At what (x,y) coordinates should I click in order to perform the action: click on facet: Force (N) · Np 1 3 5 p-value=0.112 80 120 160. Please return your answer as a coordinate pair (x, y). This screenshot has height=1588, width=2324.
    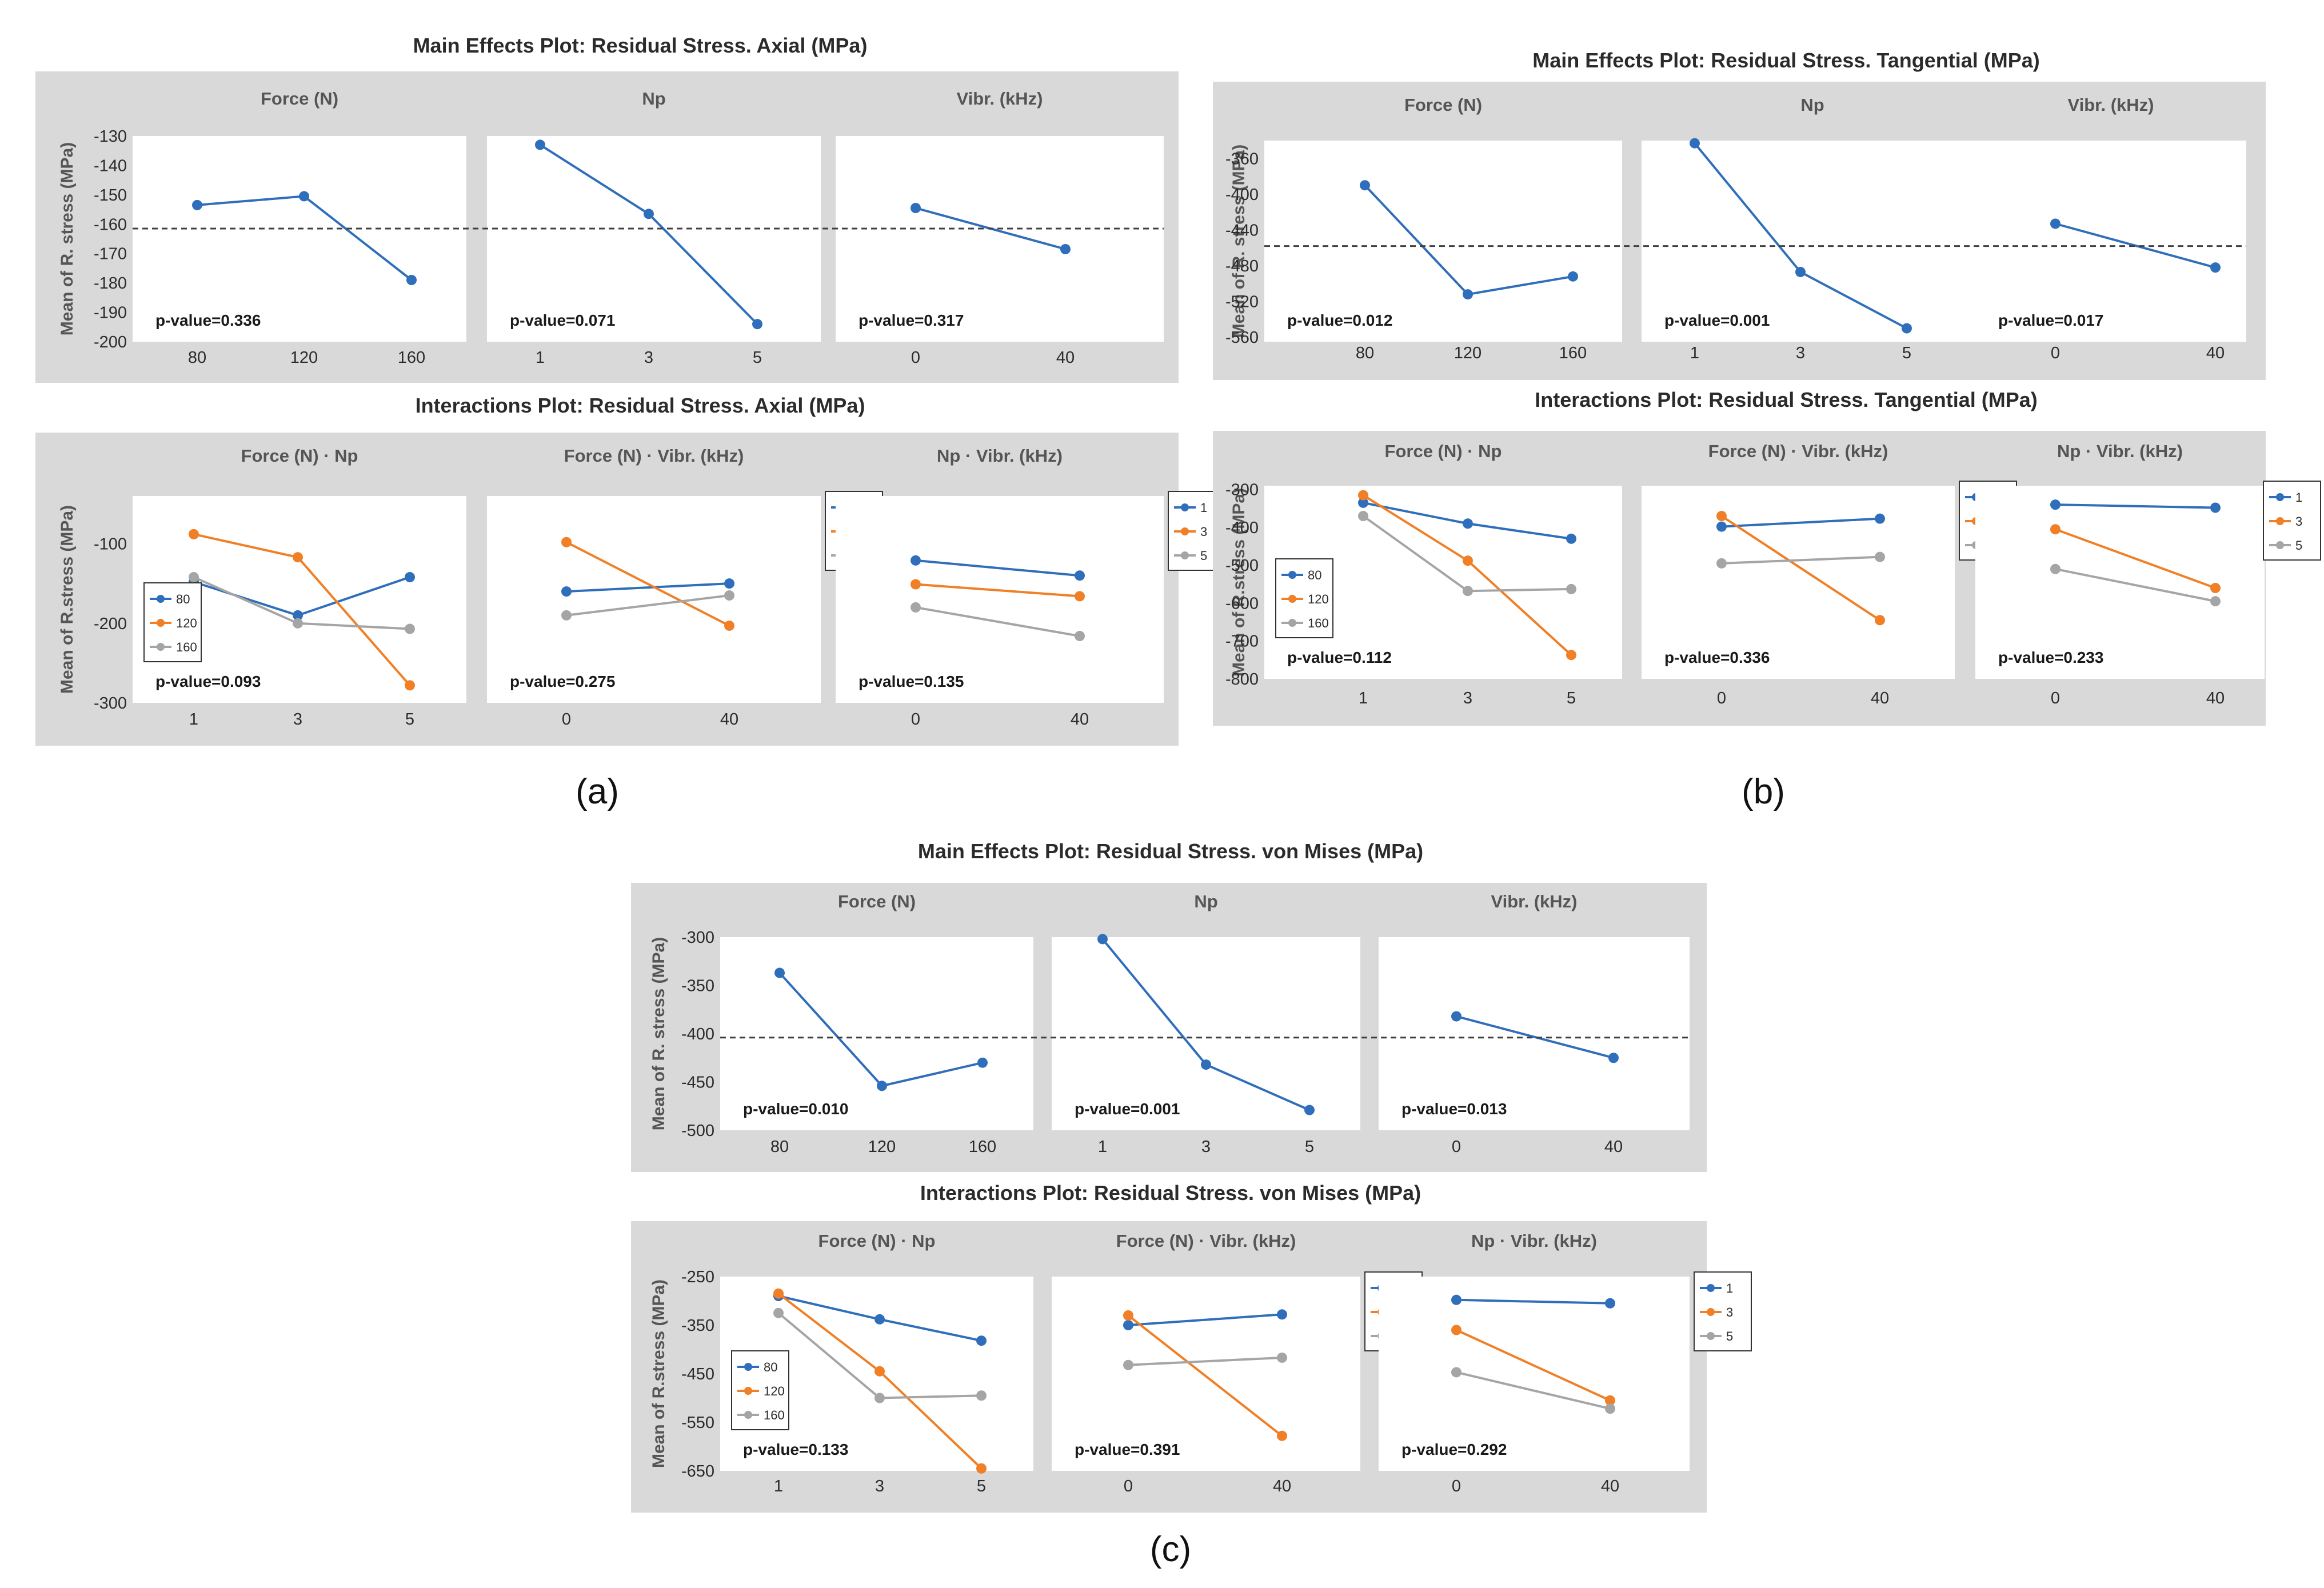
    Looking at the image, I should click on (1443, 574).